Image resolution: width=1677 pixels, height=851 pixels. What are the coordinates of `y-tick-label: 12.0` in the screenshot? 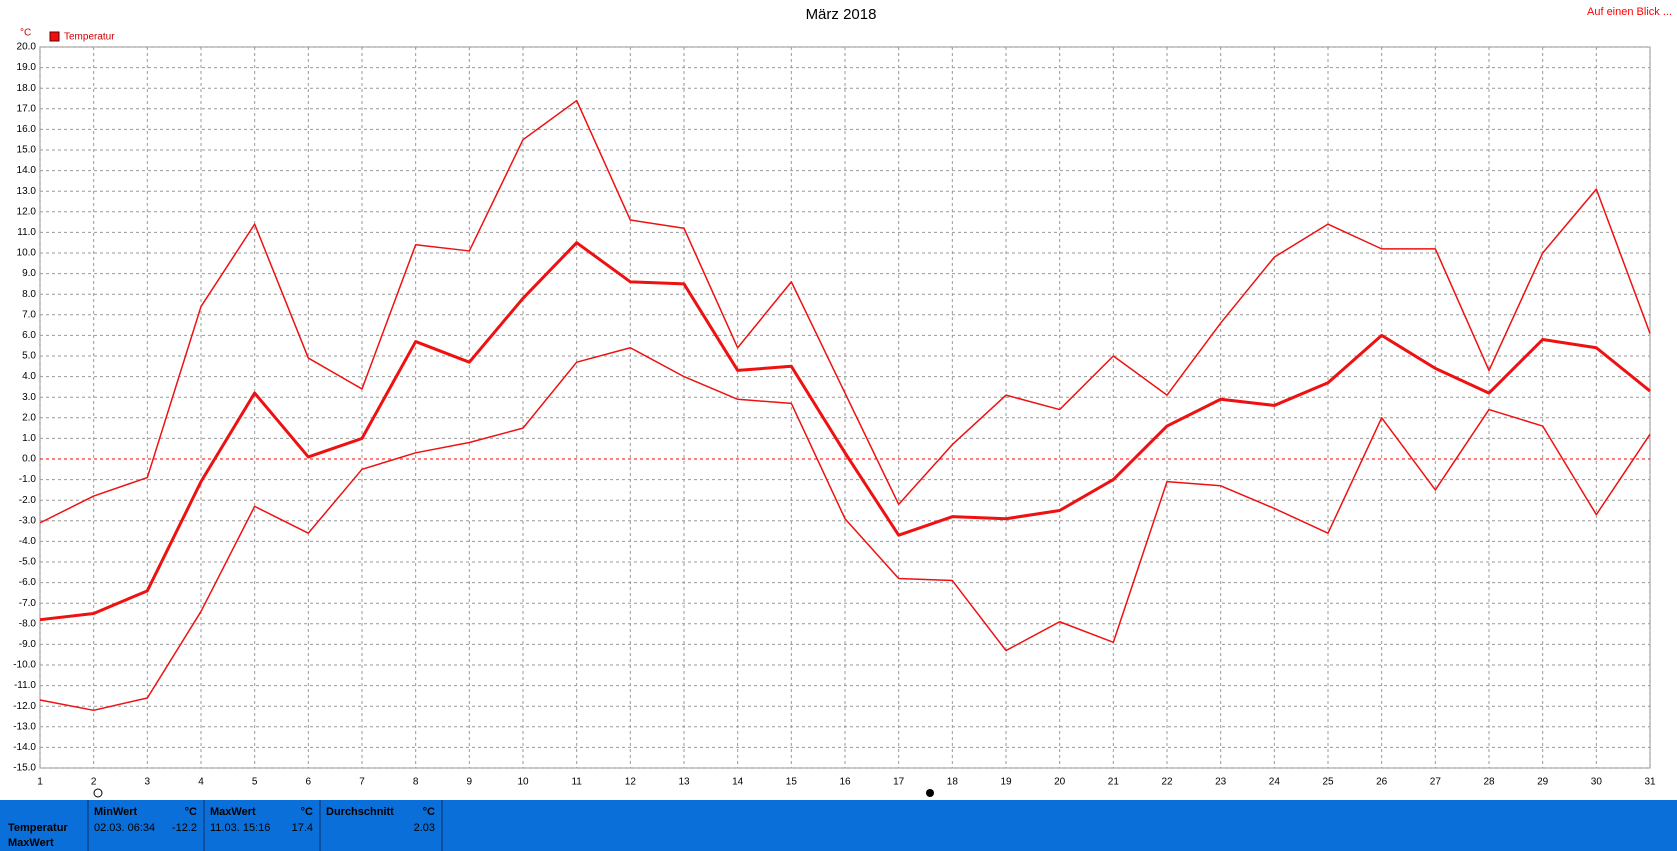 It's located at (27, 211).